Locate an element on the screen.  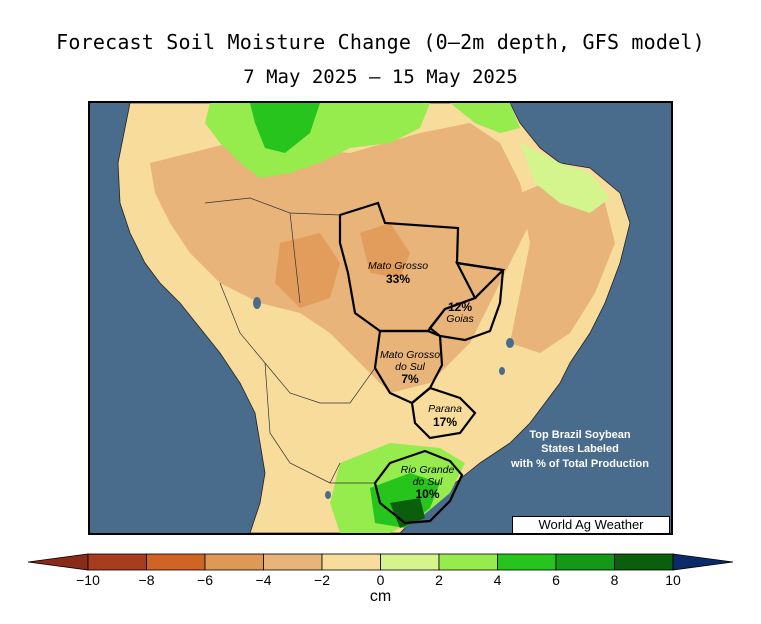
wet-south-darkest is located at coordinates (407, 513).